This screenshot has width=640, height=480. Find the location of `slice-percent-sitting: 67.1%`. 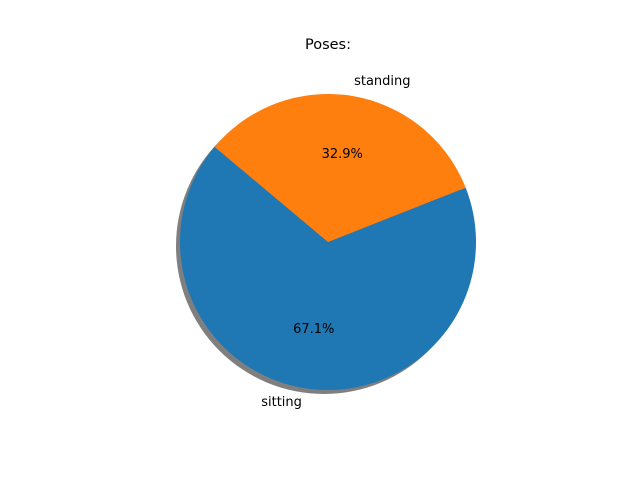

slice-percent-sitting: 67.1% is located at coordinates (313, 329).